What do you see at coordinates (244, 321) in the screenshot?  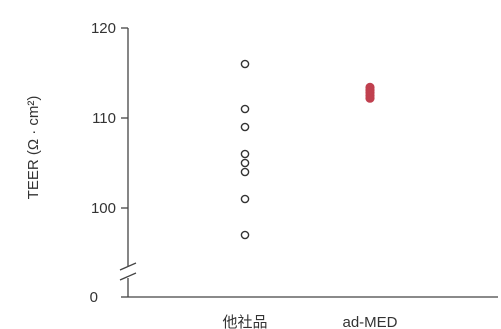 I see `category-label: 他社品` at bounding box center [244, 321].